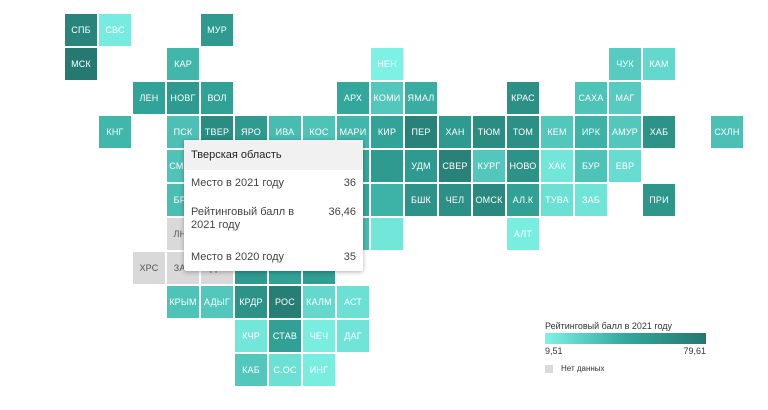  What do you see at coordinates (554, 351) in the screenshot?
I see `legend-min-label: 9,51` at bounding box center [554, 351].